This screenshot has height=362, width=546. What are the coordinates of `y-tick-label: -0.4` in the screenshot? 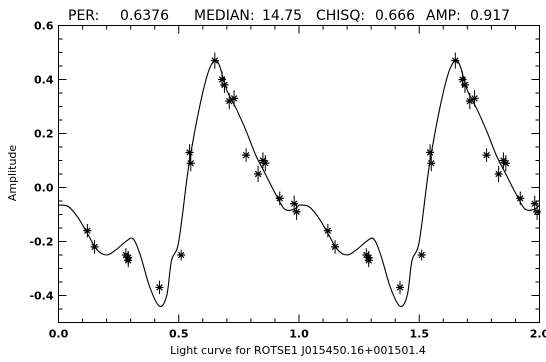 It's located at (41, 296).